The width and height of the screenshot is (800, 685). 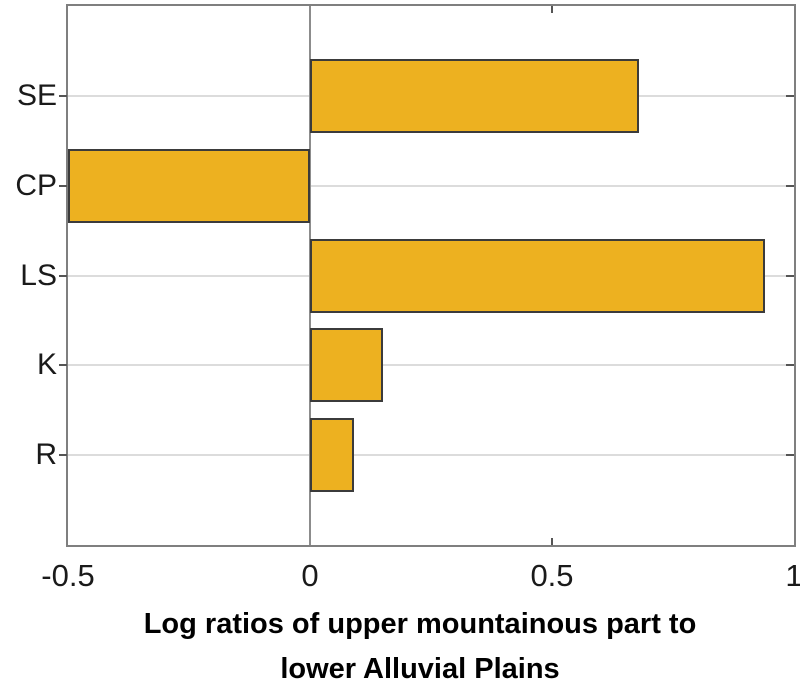 What do you see at coordinates (63, 185) in the screenshot?
I see `y-tick-left-CP` at bounding box center [63, 185].